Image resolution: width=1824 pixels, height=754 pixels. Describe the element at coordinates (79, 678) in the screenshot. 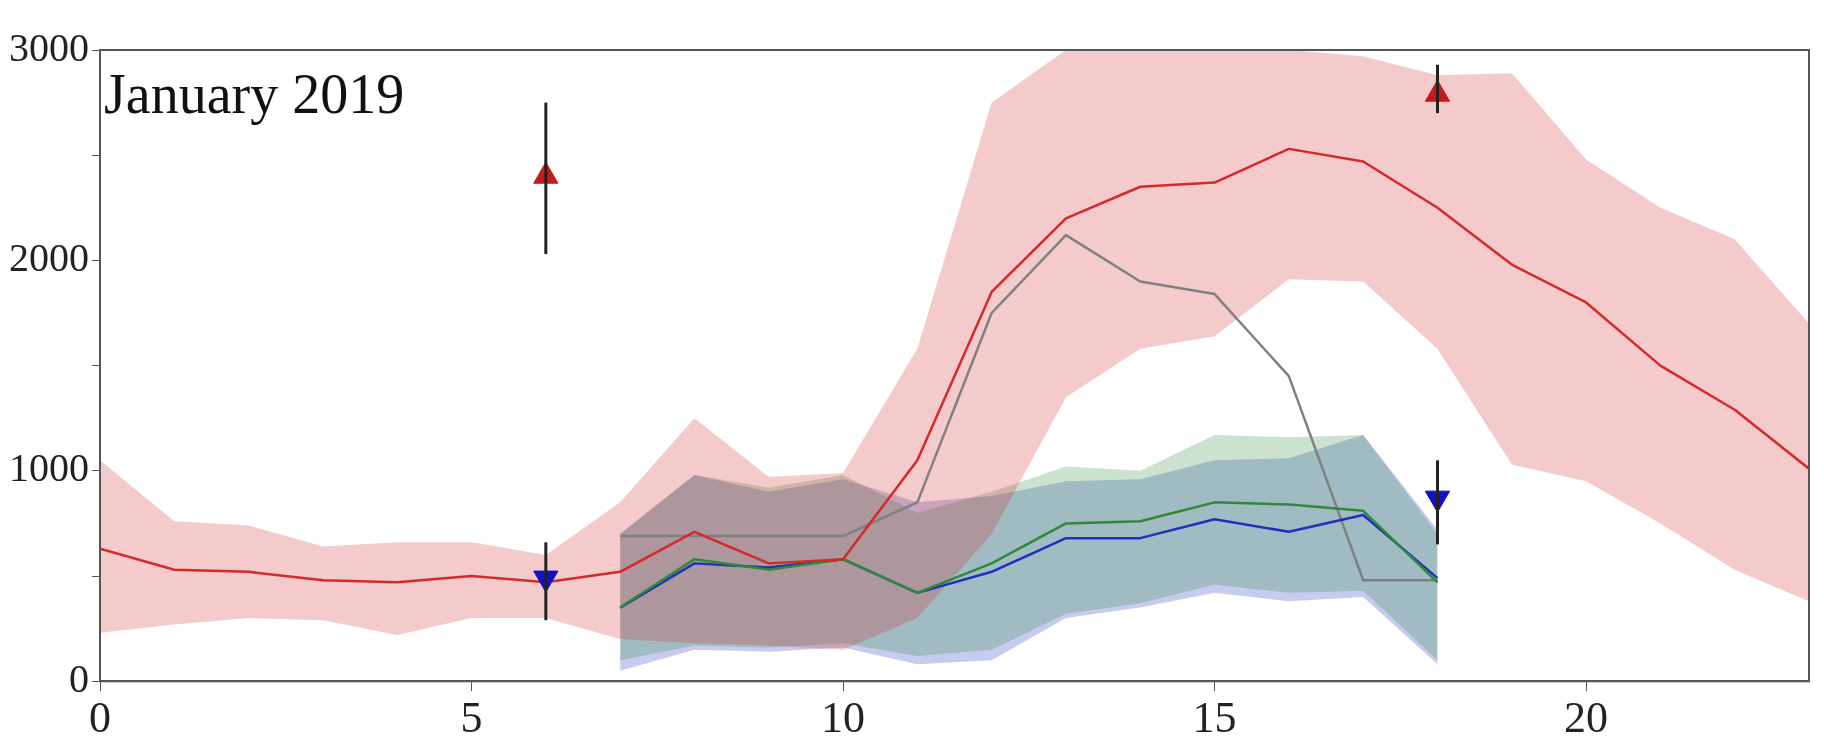

I see `y-tick-label: 0` at that location.